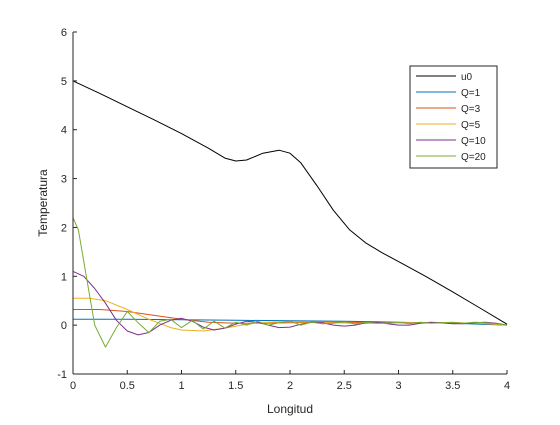 The image size is (560, 425). I want to click on x-tick-label: 3, so click(398, 386).